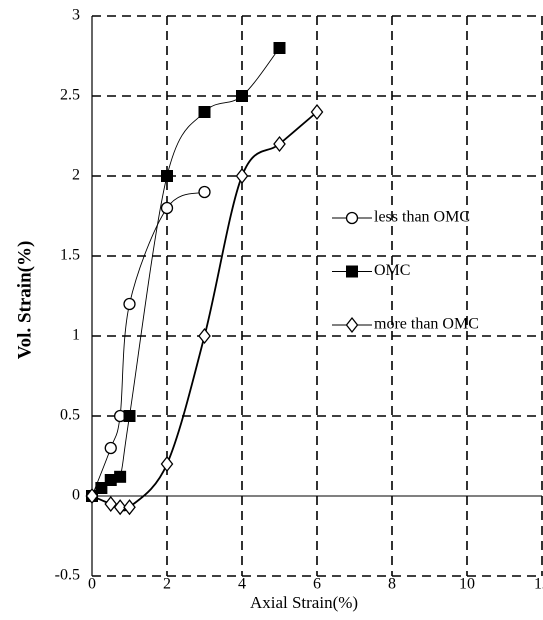  I want to click on y-tick-label: 0, so click(76, 495).